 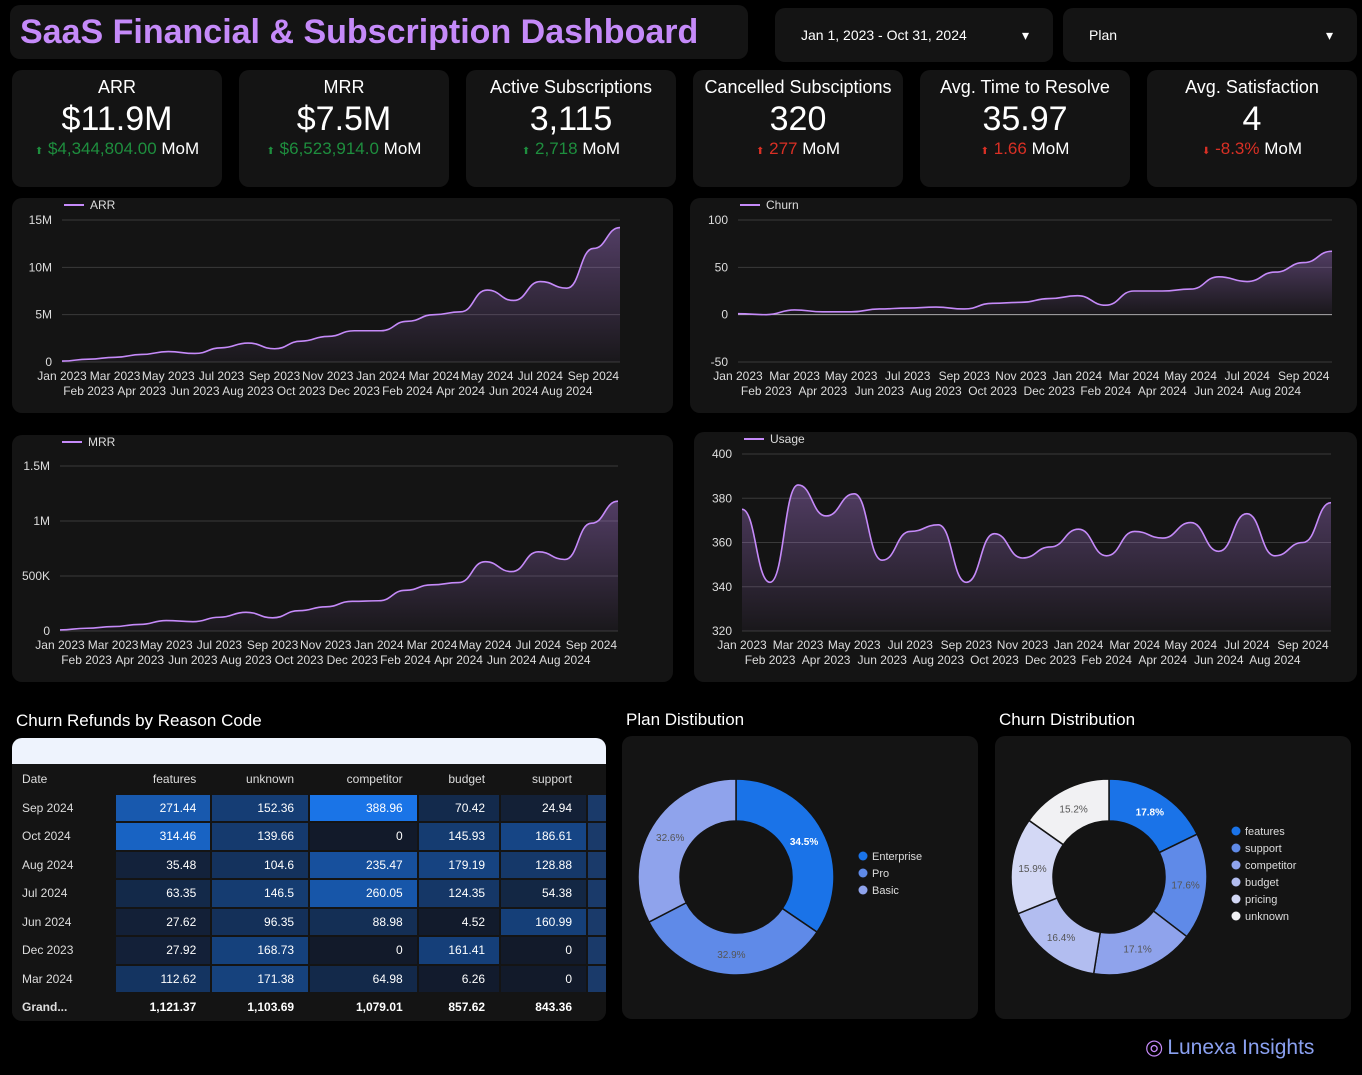 What do you see at coordinates (459, 864) in the screenshot?
I see `table-cell: 179.19` at bounding box center [459, 864].